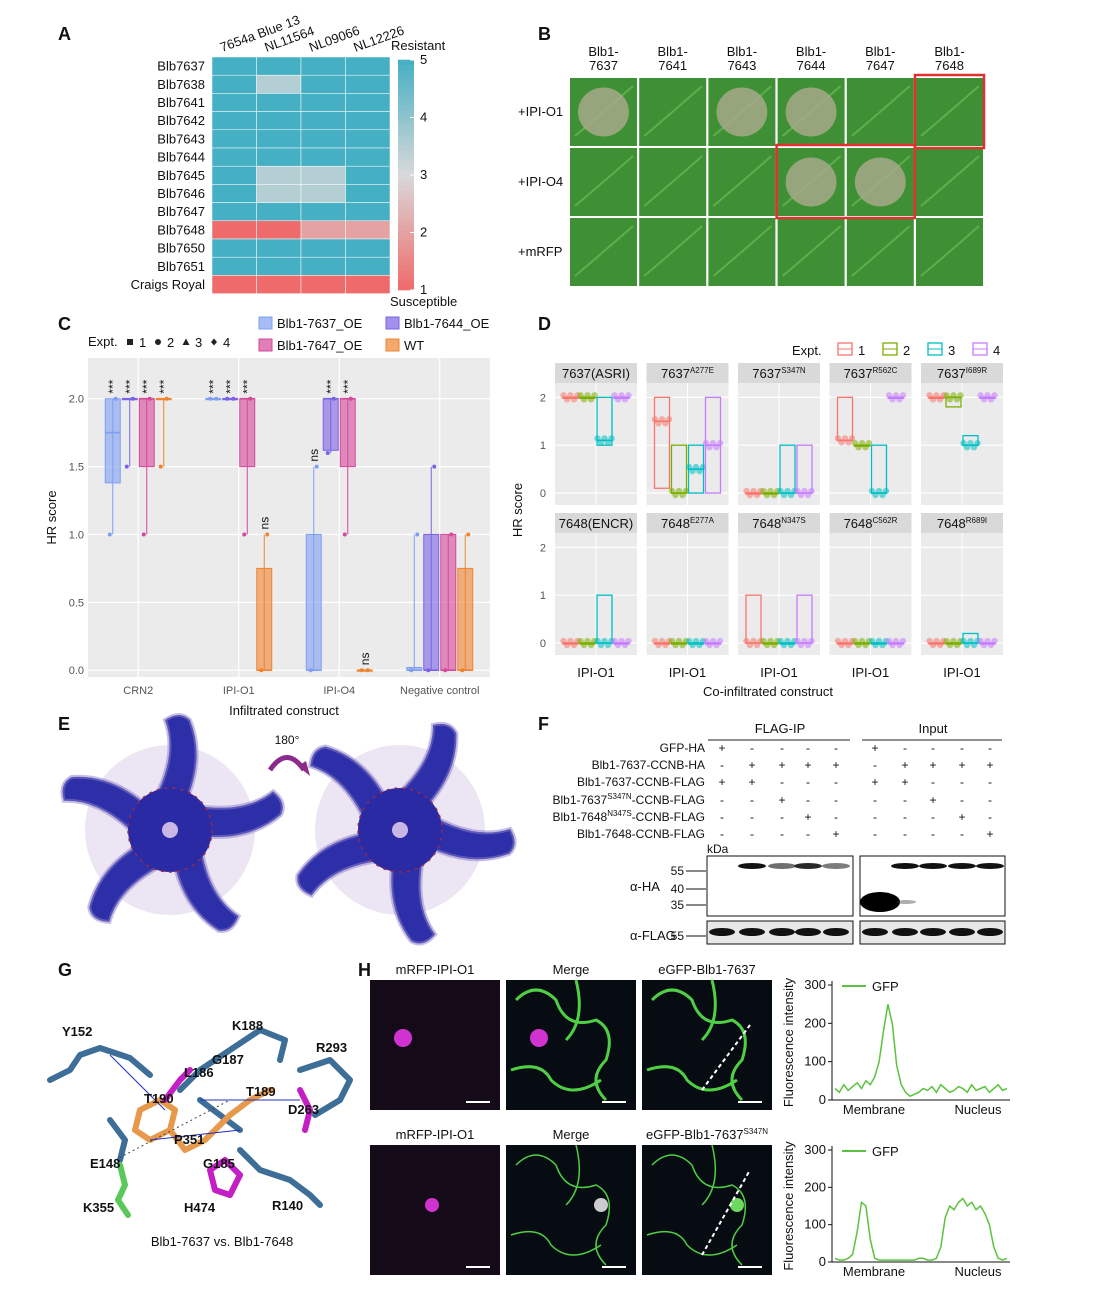  What do you see at coordinates (181, 138) in the screenshot?
I see `row-label: Blb7643` at bounding box center [181, 138].